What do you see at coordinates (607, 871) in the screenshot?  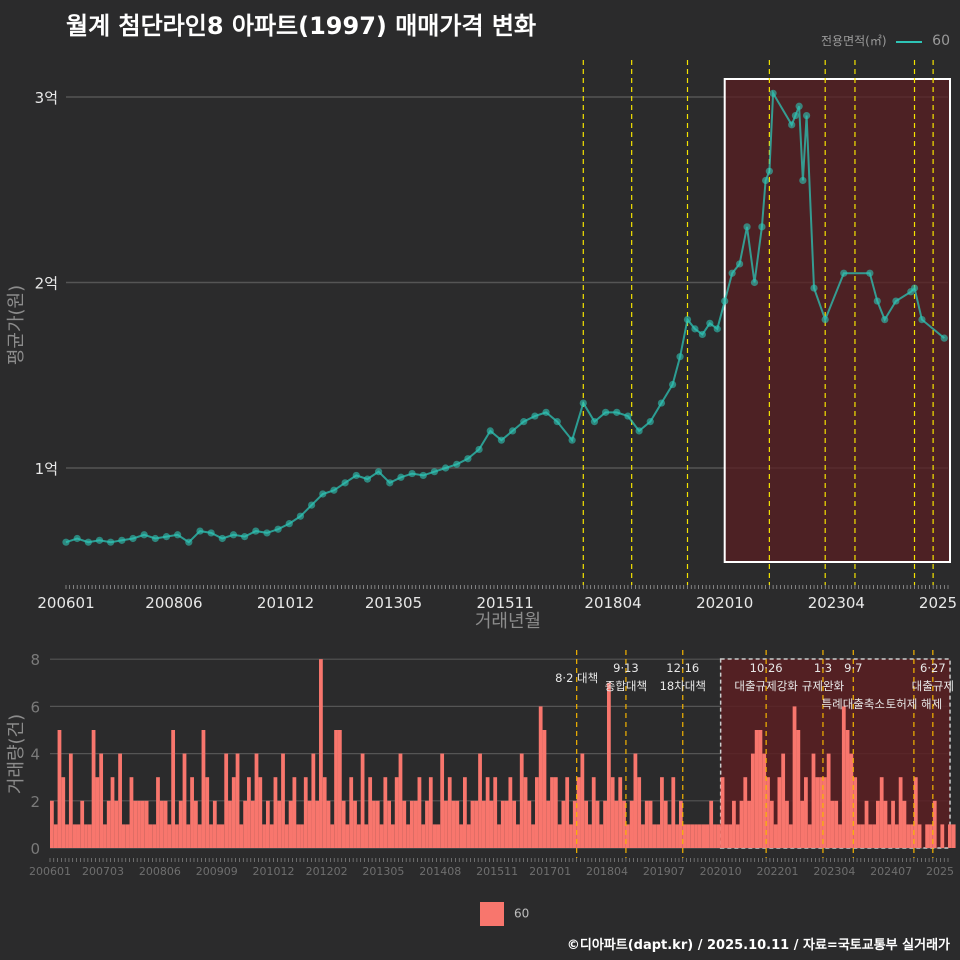 I see `volume-x-tick-label: 201804` at bounding box center [607, 871].